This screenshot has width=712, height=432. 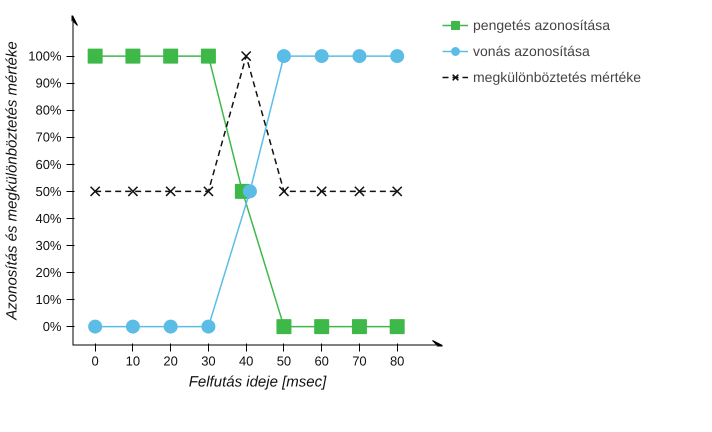 What do you see at coordinates (531, 51) in the screenshot?
I see `legend-label: vonás azonosítása` at bounding box center [531, 51].